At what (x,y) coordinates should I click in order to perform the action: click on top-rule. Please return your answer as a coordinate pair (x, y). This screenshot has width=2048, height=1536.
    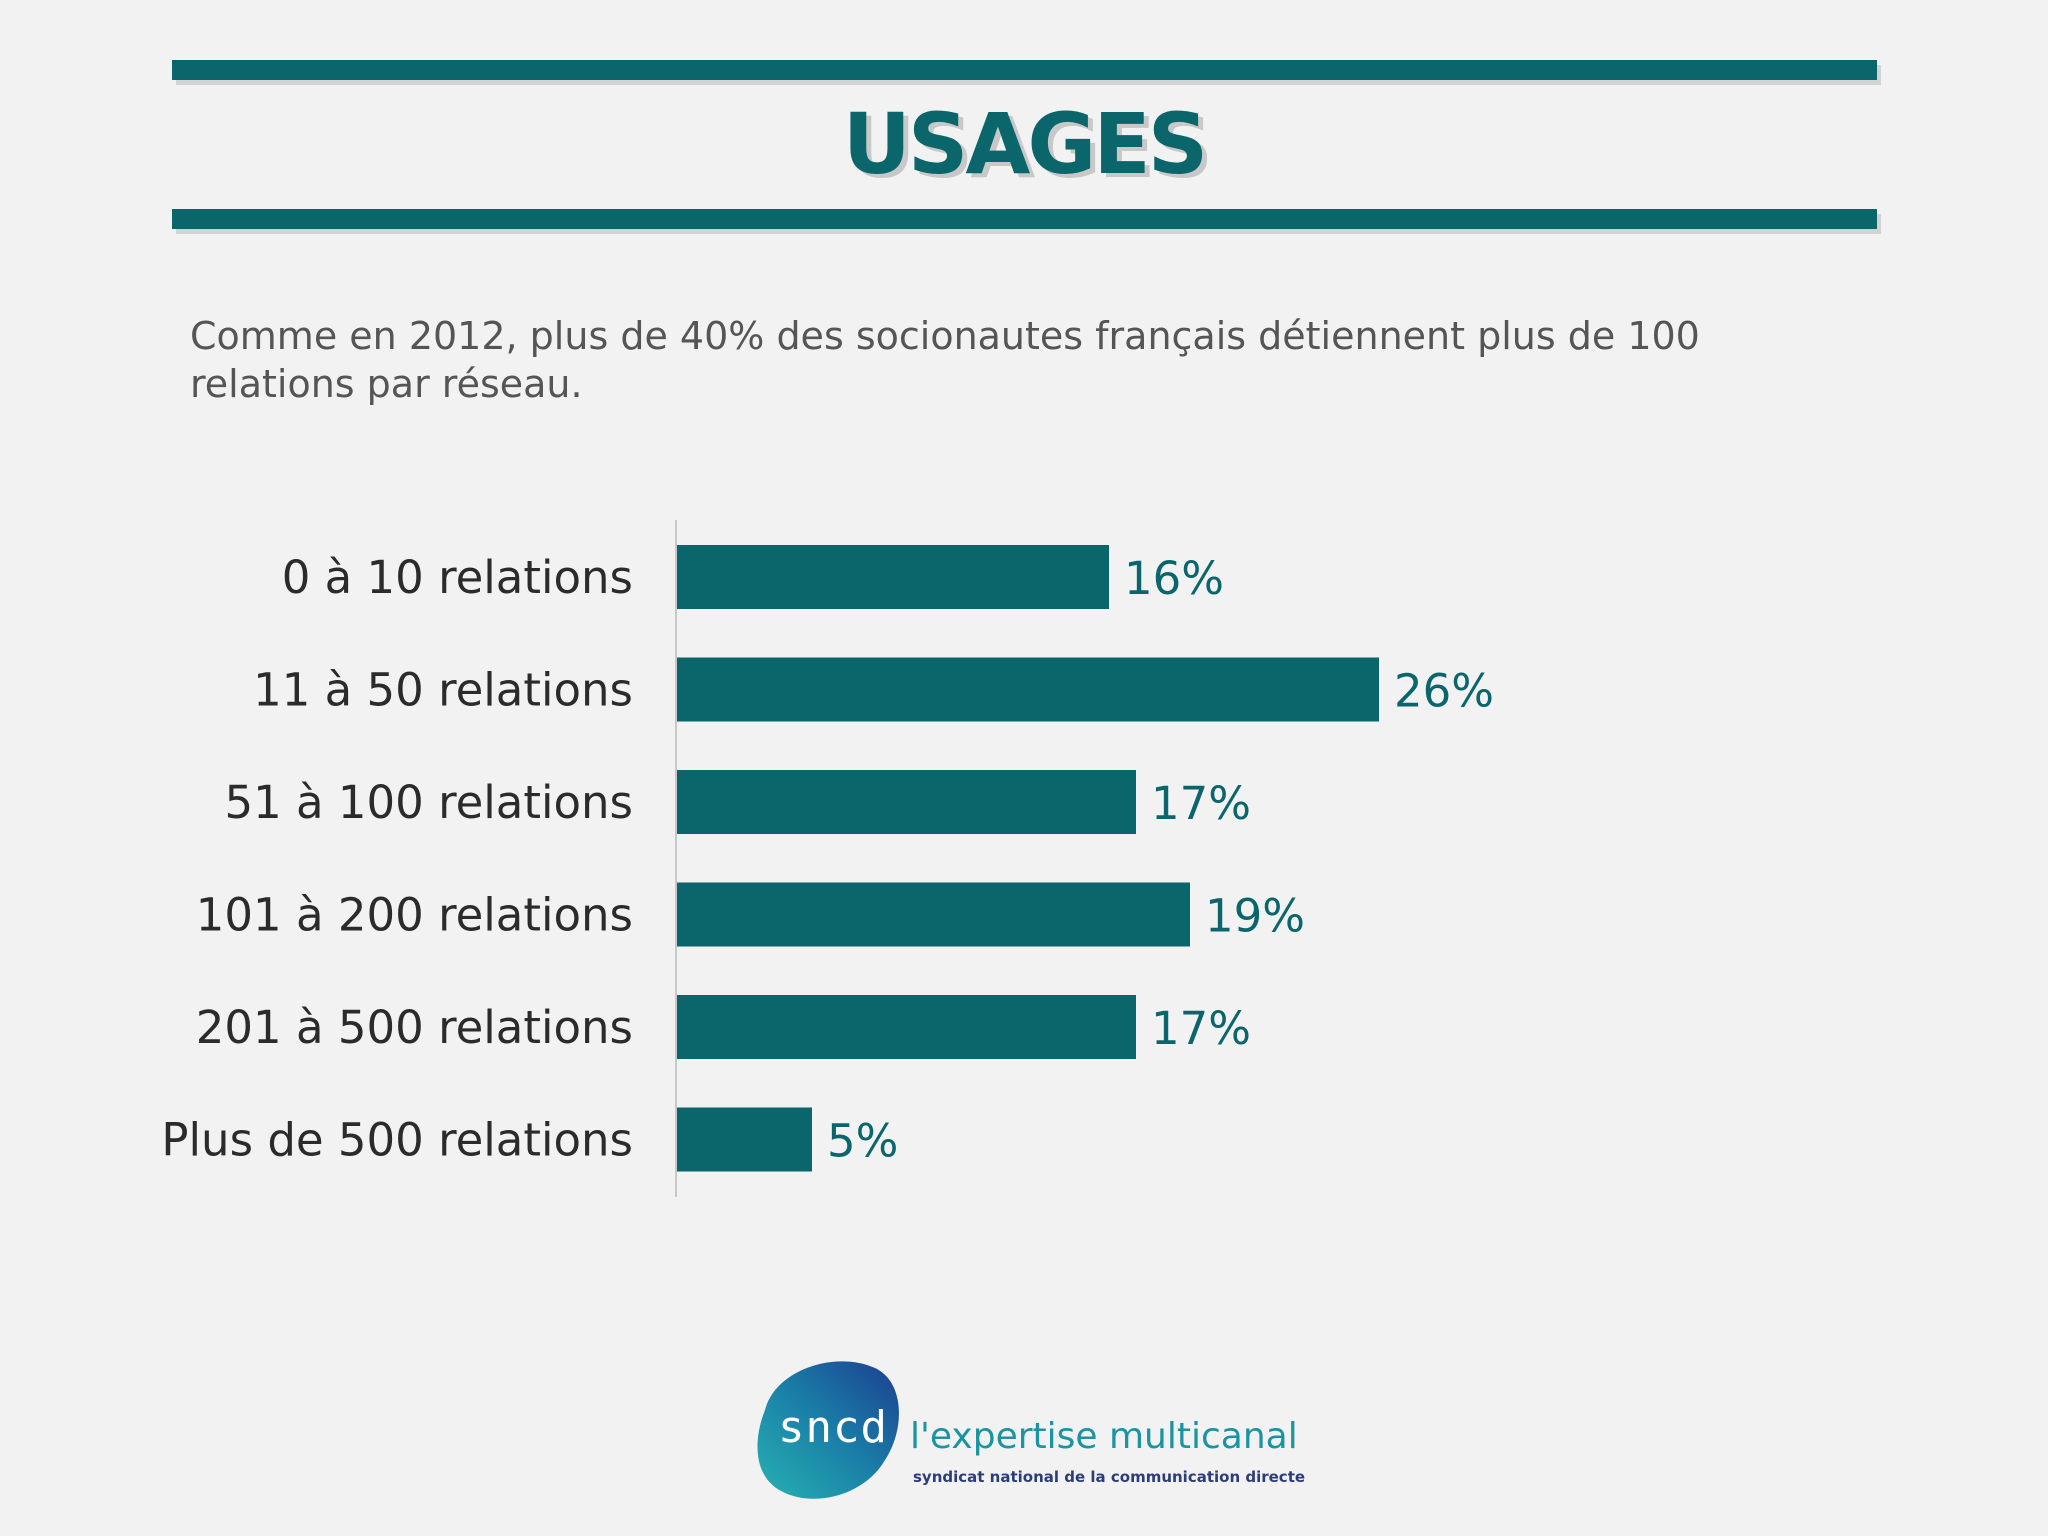
    Looking at the image, I should click on (1024, 70).